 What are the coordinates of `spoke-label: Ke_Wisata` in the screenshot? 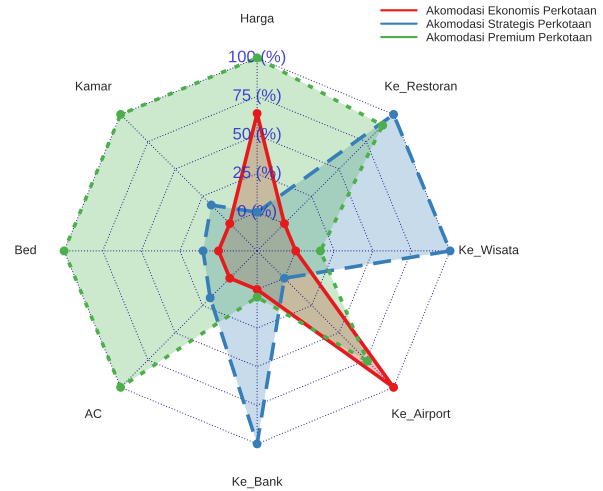 It's located at (489, 251).